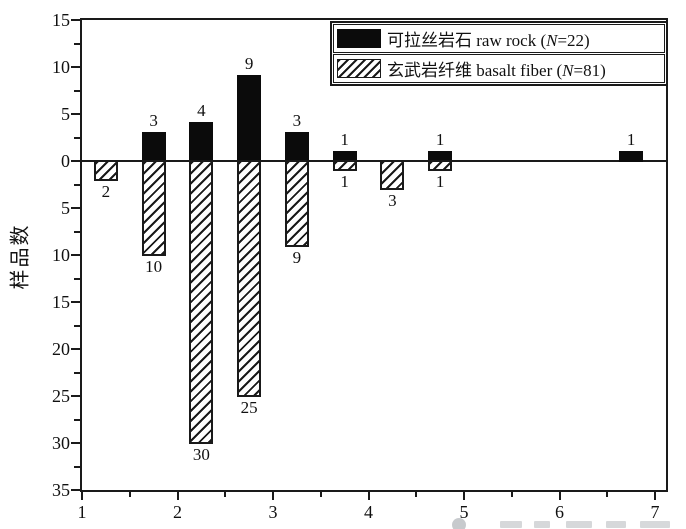 This screenshot has width=686, height=529. What do you see at coordinates (496, 70) in the screenshot?
I see `legend-label: 玄武岩纤维 basalt fiber (N=81)` at bounding box center [496, 70].